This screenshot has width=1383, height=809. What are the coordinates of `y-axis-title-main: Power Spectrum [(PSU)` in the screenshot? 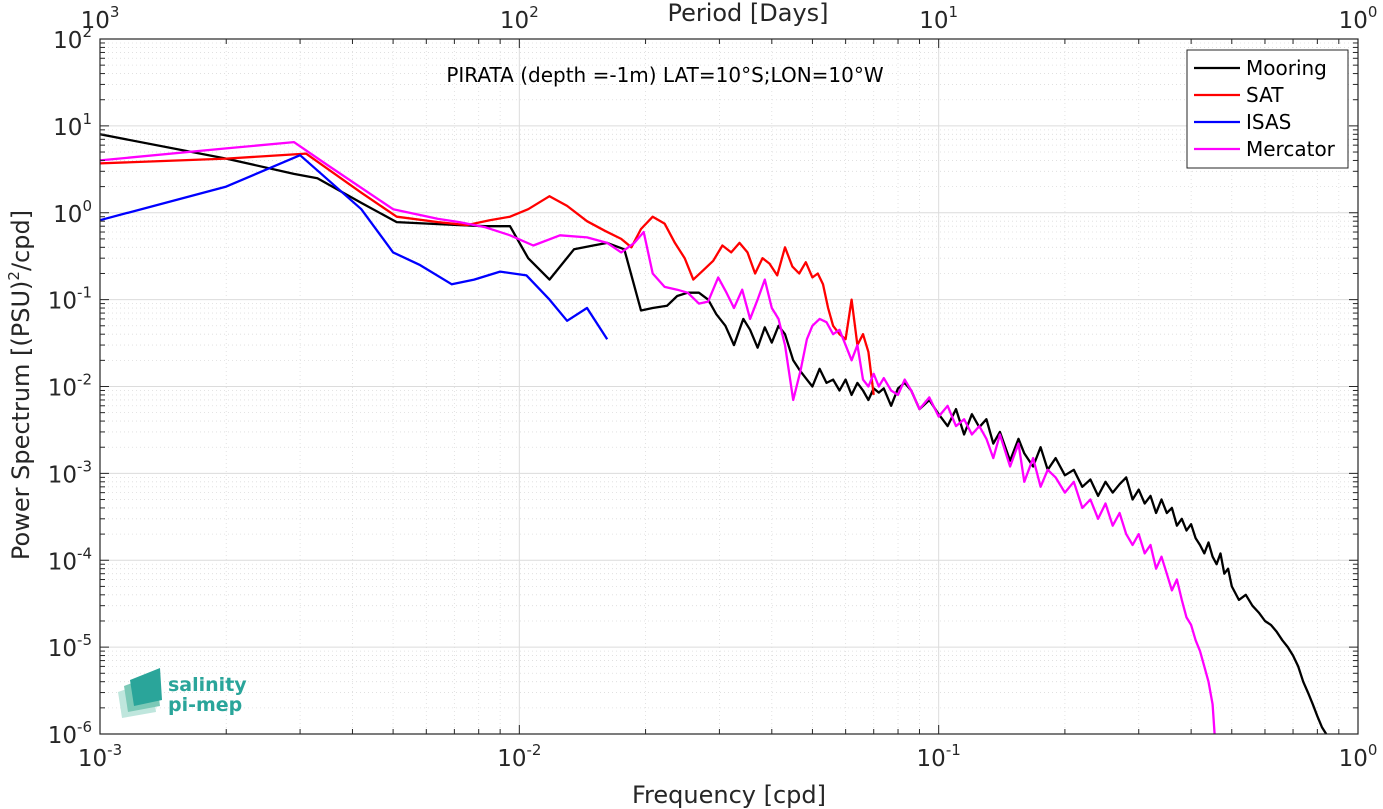 It's located at (21, 420).